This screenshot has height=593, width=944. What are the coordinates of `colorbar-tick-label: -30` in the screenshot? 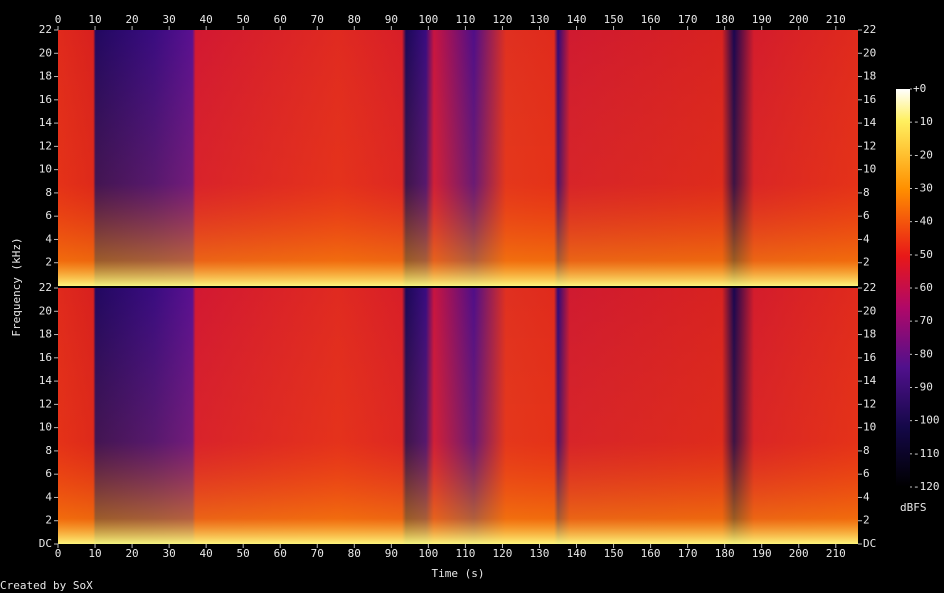 It's located at (923, 188).